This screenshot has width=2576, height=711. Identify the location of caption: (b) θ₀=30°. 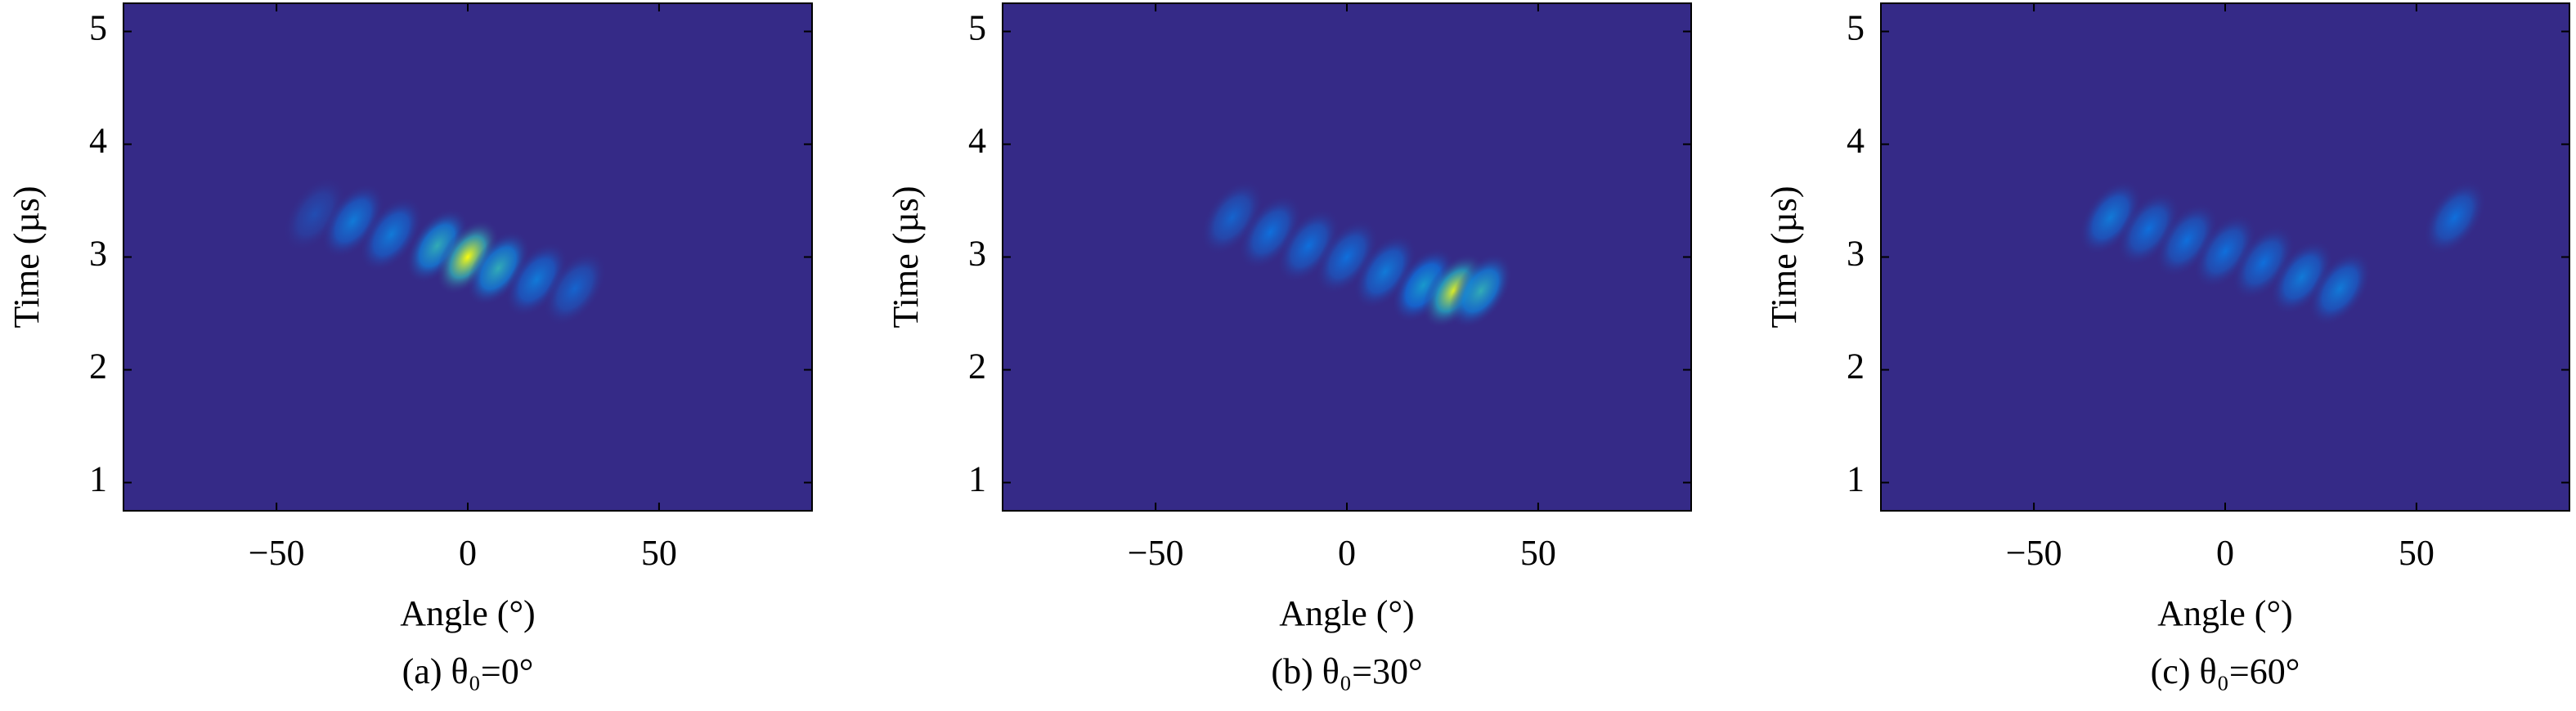
(1346, 671).